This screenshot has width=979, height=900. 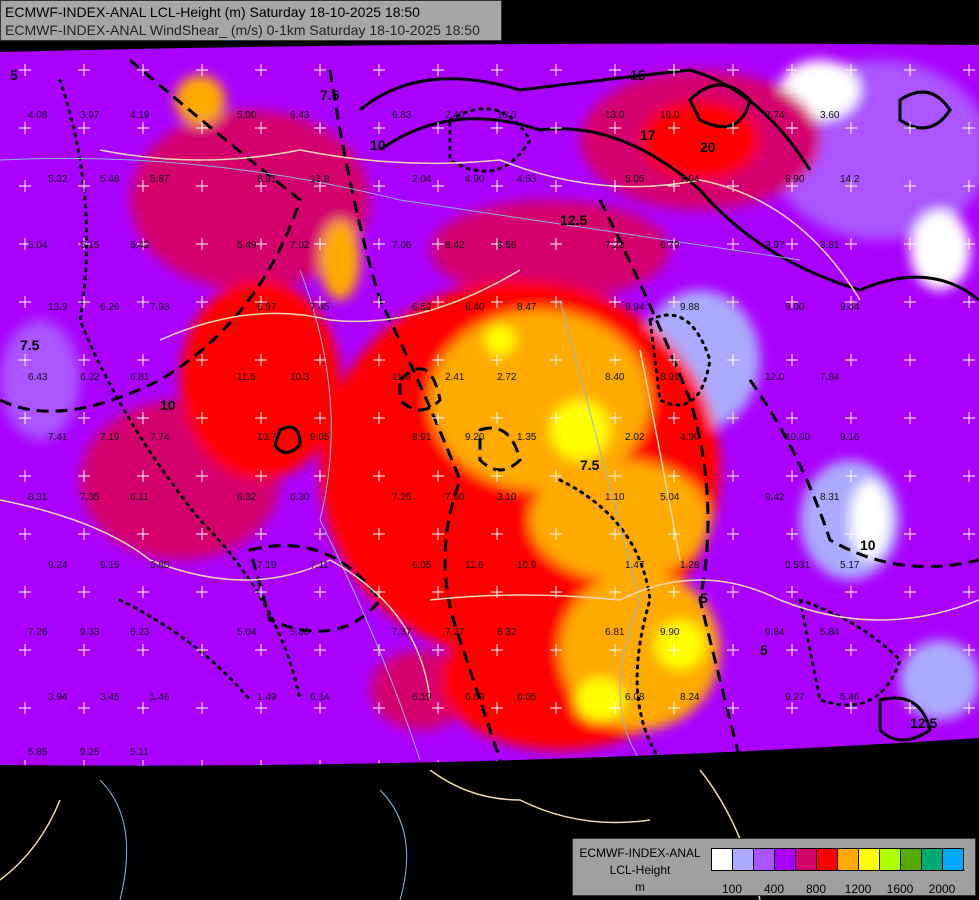 What do you see at coordinates (690, 565) in the screenshot?
I see `station-value: 1.28` at bounding box center [690, 565].